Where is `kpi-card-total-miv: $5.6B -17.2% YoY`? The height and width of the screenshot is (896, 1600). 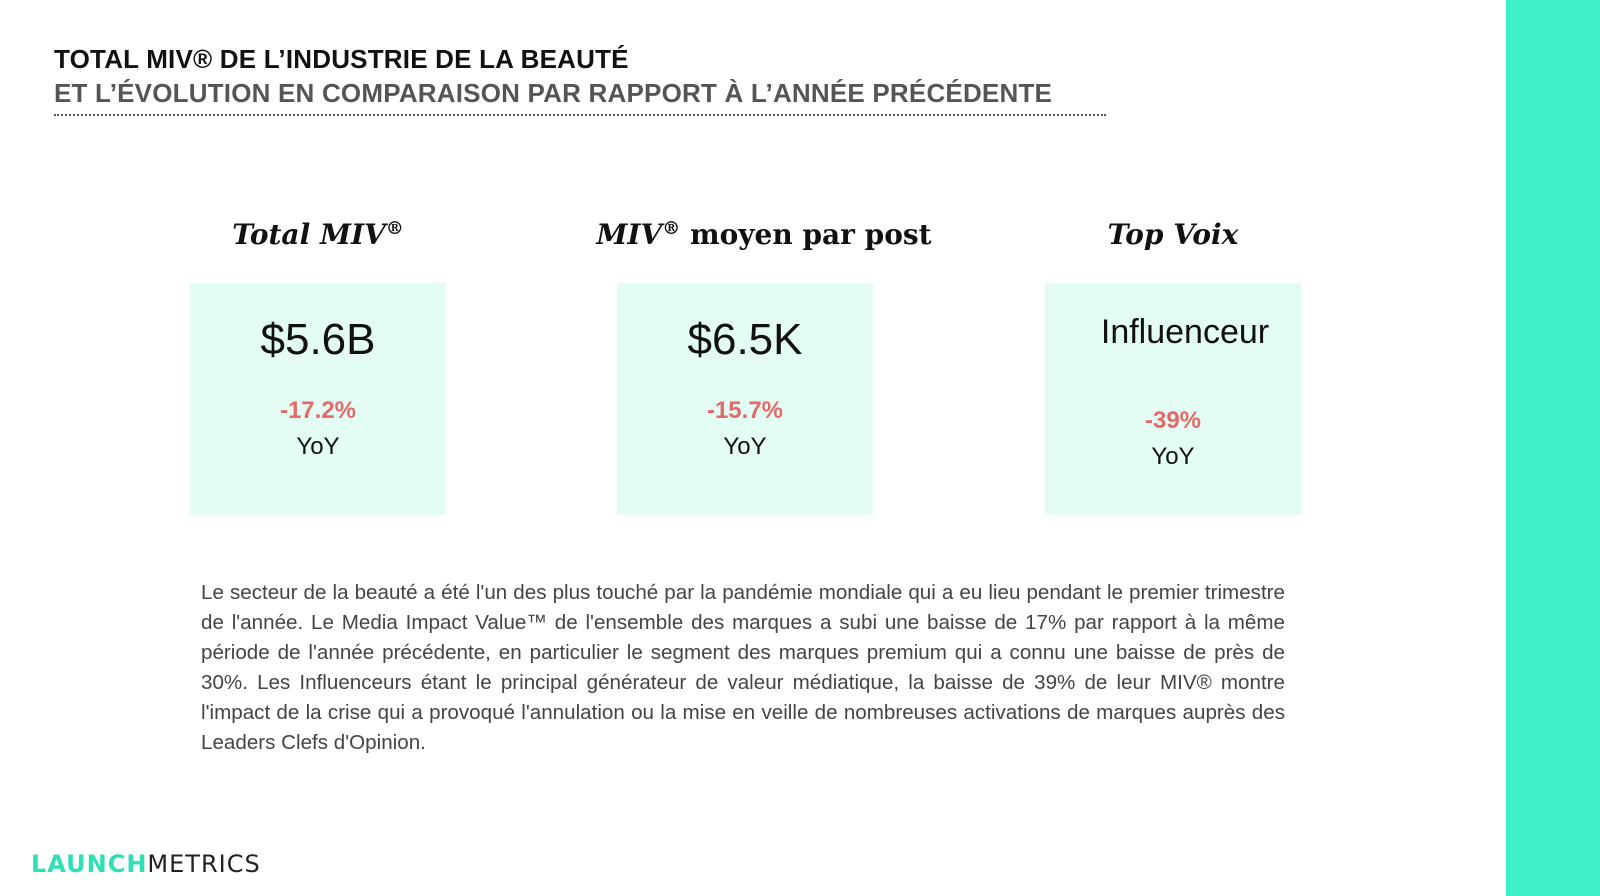 kpi-card-total-miv: $5.6B -17.2% YoY is located at coordinates (318, 399).